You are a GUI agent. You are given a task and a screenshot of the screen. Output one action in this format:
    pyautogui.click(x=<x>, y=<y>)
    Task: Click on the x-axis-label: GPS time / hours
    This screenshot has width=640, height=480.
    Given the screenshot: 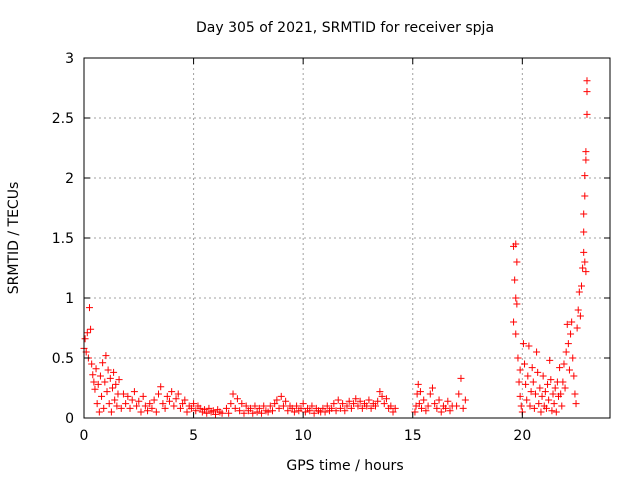 What is the action you would take?
    pyautogui.click(x=344, y=466)
    